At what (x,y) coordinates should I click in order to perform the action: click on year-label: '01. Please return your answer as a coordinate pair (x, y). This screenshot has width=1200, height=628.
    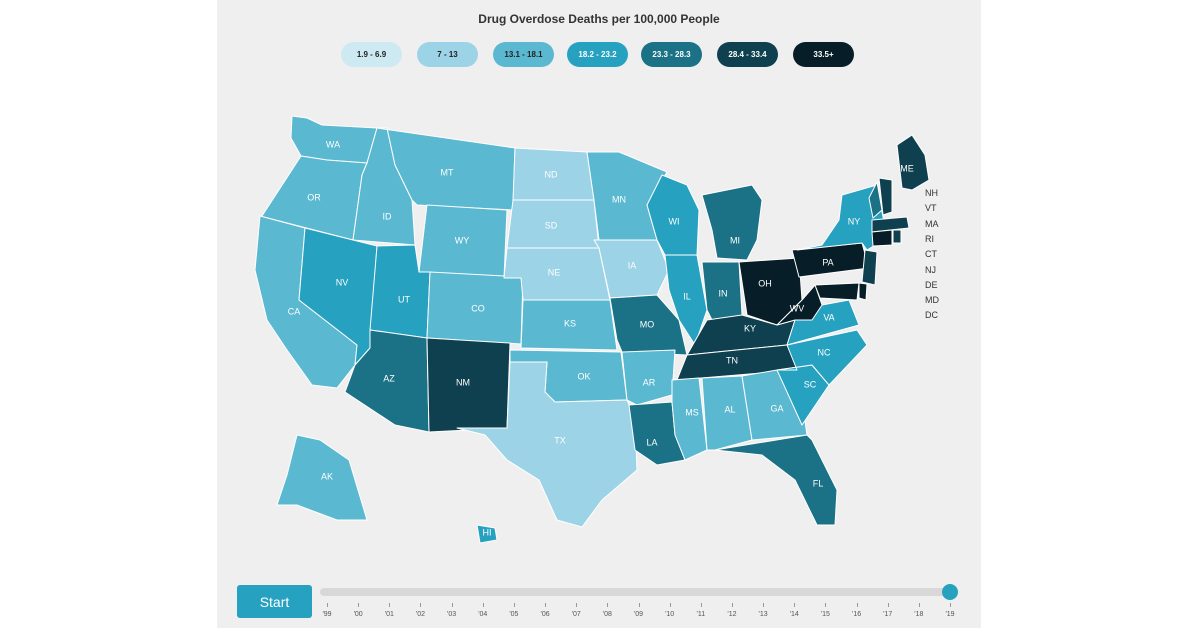
    Looking at the image, I should click on (389, 614).